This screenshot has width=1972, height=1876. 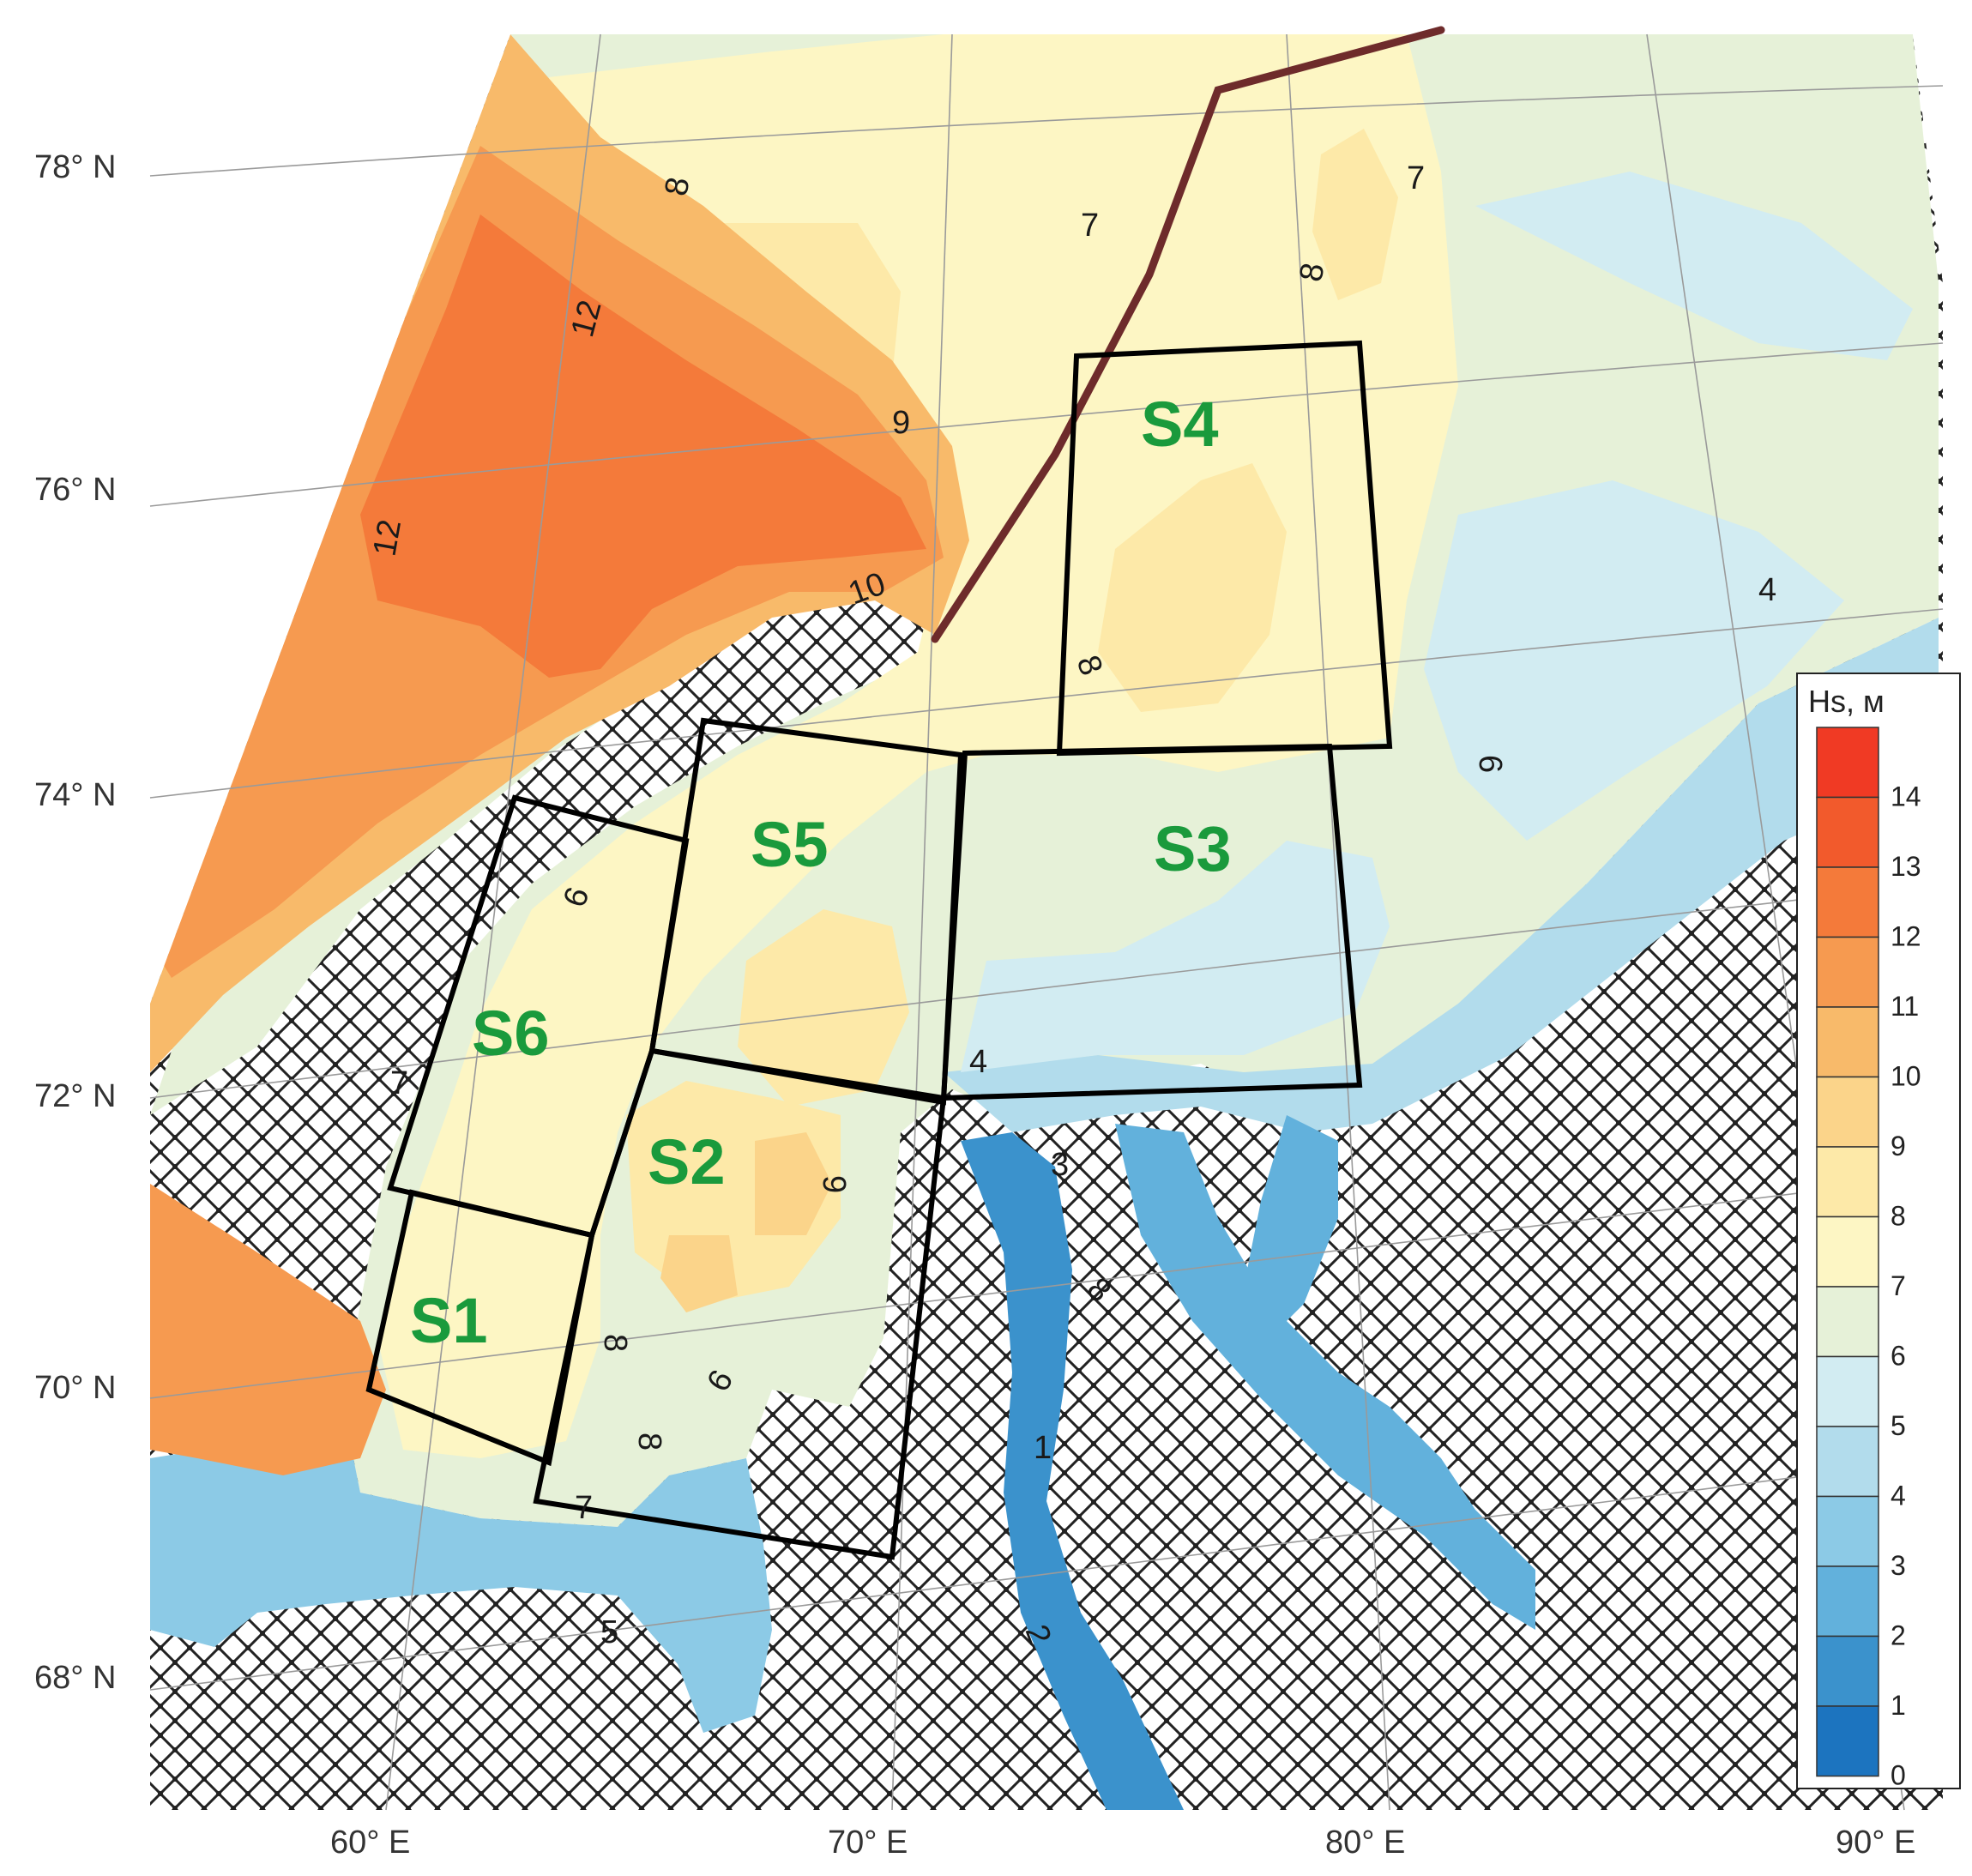 I want to click on sea-field-10-11b, so click(x=268, y=1329).